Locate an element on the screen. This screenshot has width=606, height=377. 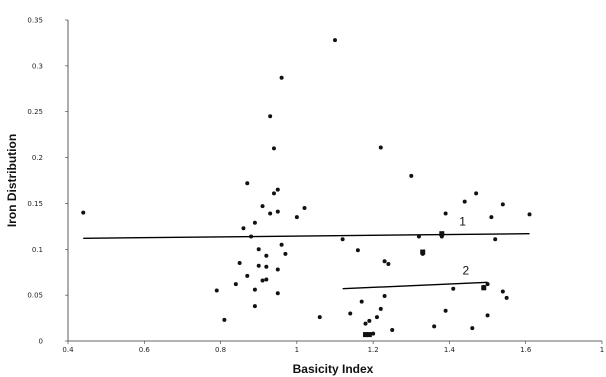
y-tick-label: 0 is located at coordinates (41, 342).